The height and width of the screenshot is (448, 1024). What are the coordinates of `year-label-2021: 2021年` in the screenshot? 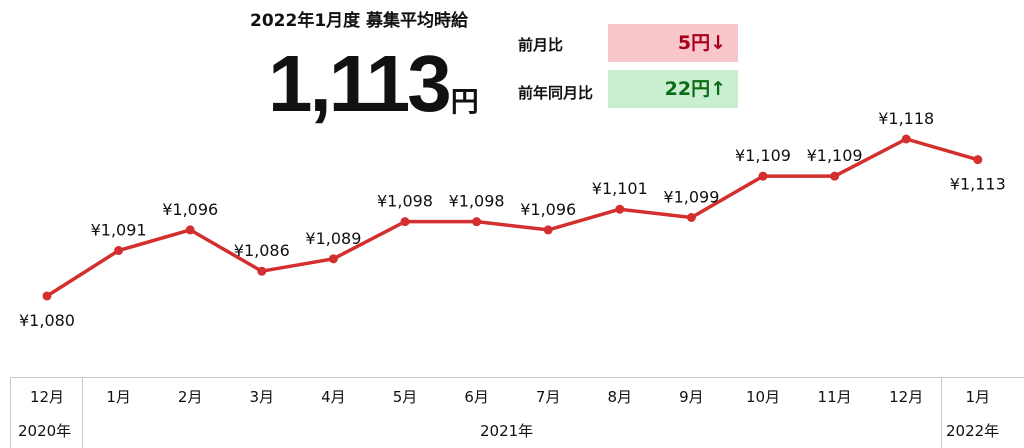 It's located at (507, 431).